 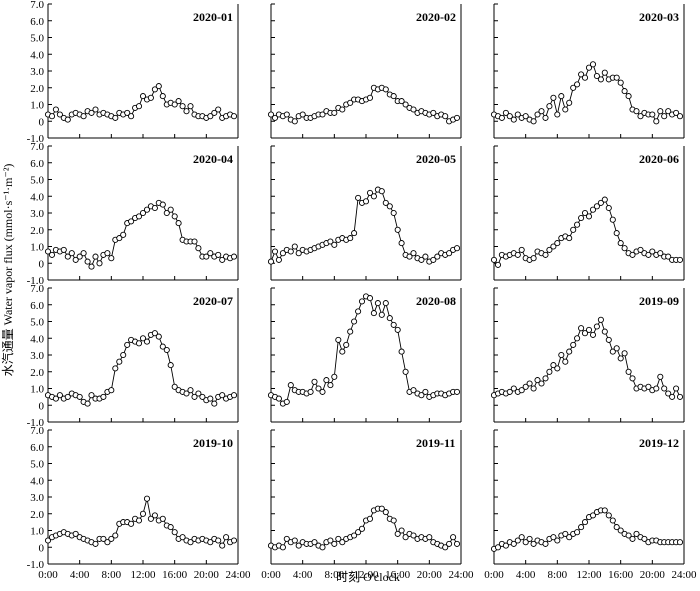 What do you see at coordinates (42, 548) in the screenshot?
I see `y-tick-label: 0` at bounding box center [42, 548].